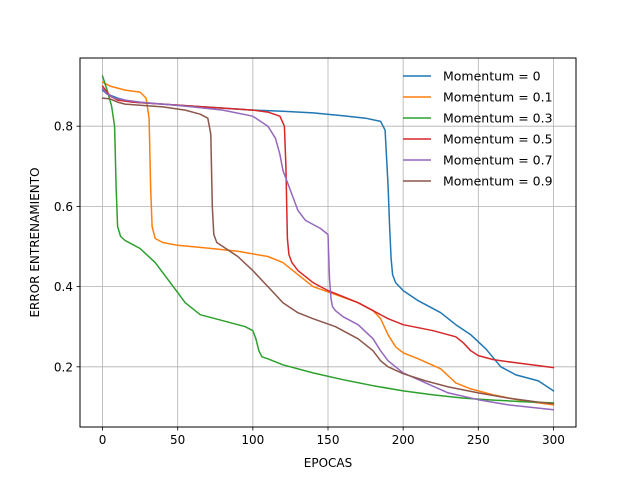 The image size is (640, 480). I want to click on legend-label-2: Momentum = 0.3, so click(498, 118).